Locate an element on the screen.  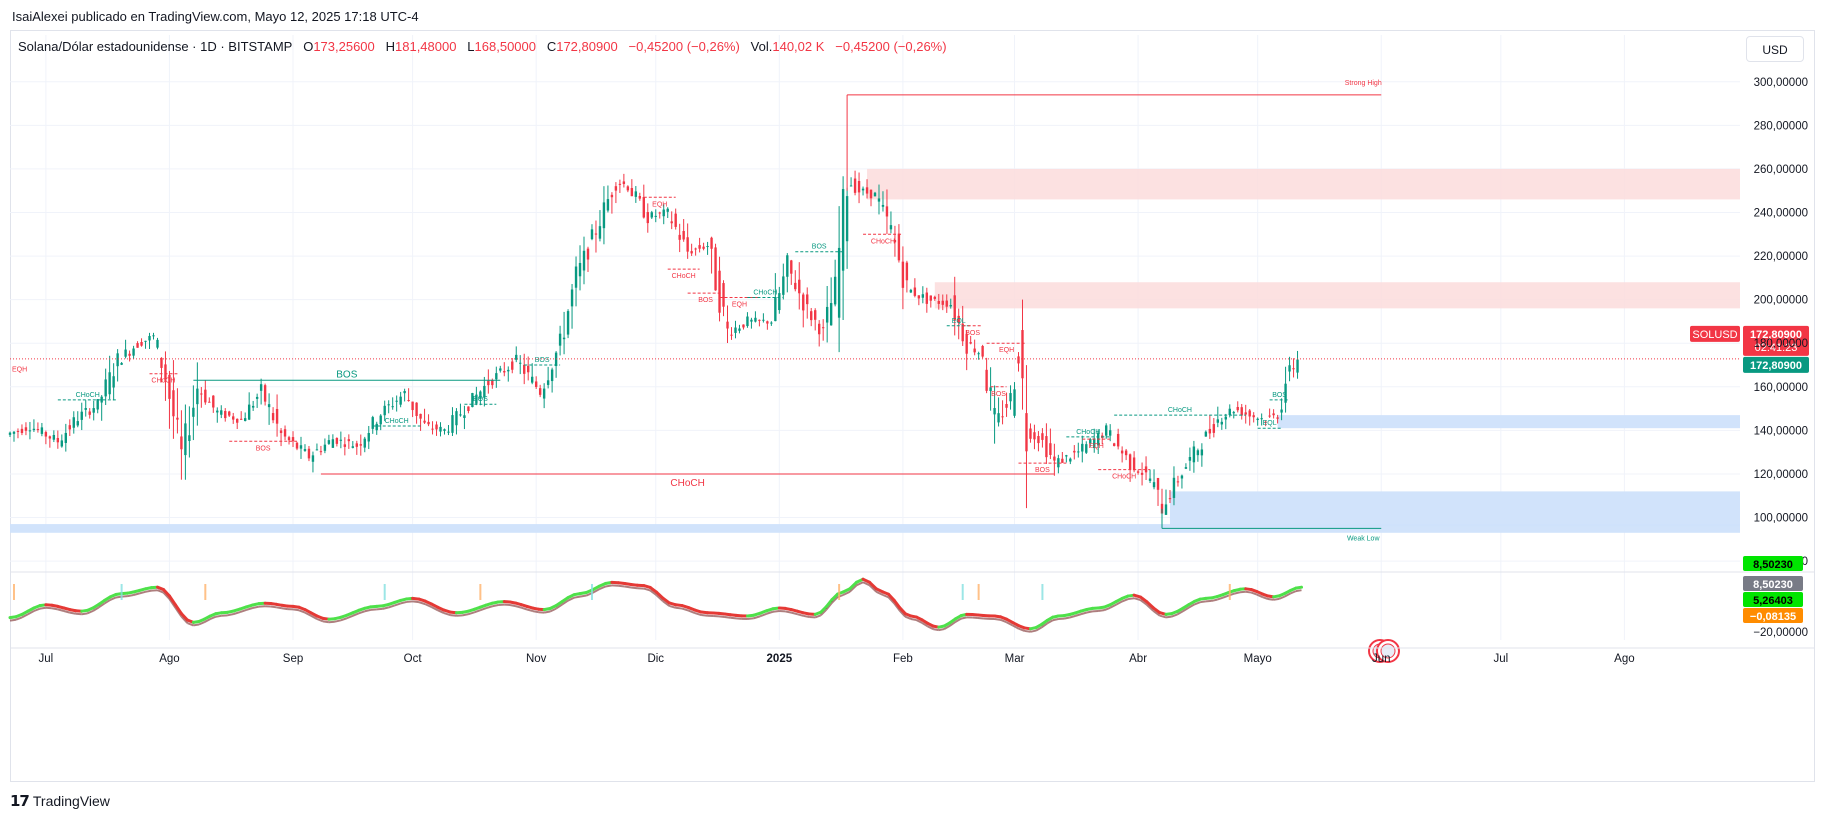
countdown: 02:41:23 is located at coordinates (1776, 348).